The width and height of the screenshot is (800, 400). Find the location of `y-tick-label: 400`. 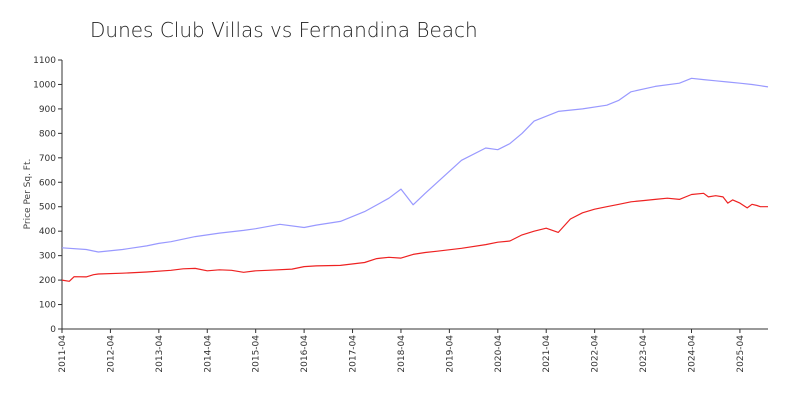

y-tick-label: 400 is located at coordinates (47, 232).